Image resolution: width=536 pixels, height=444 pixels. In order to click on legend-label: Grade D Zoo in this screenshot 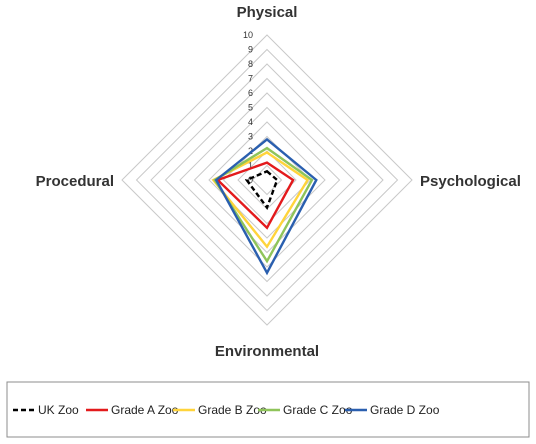, I will do `click(405, 410)`.